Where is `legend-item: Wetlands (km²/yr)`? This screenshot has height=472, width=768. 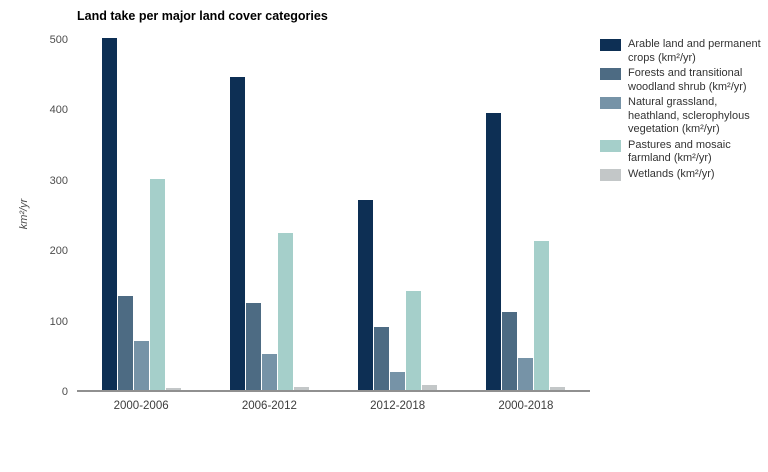 legend-item: Wetlands (km²/yr) is located at coordinates (682, 175).